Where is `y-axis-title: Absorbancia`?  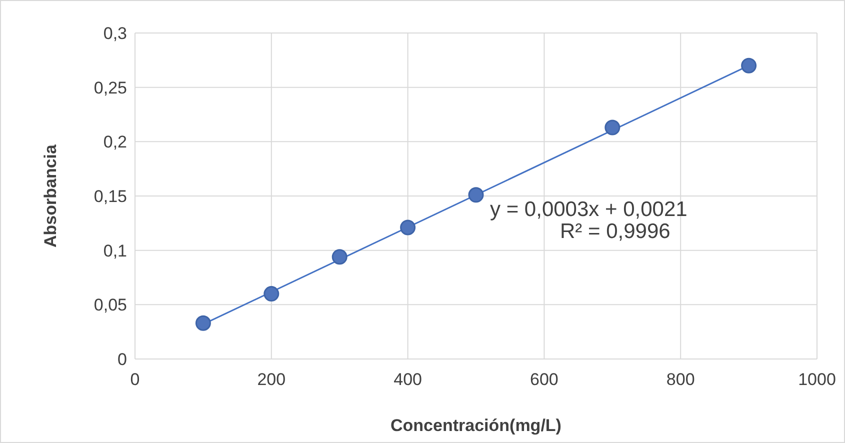 y-axis-title: Absorbancia is located at coordinates (50, 196).